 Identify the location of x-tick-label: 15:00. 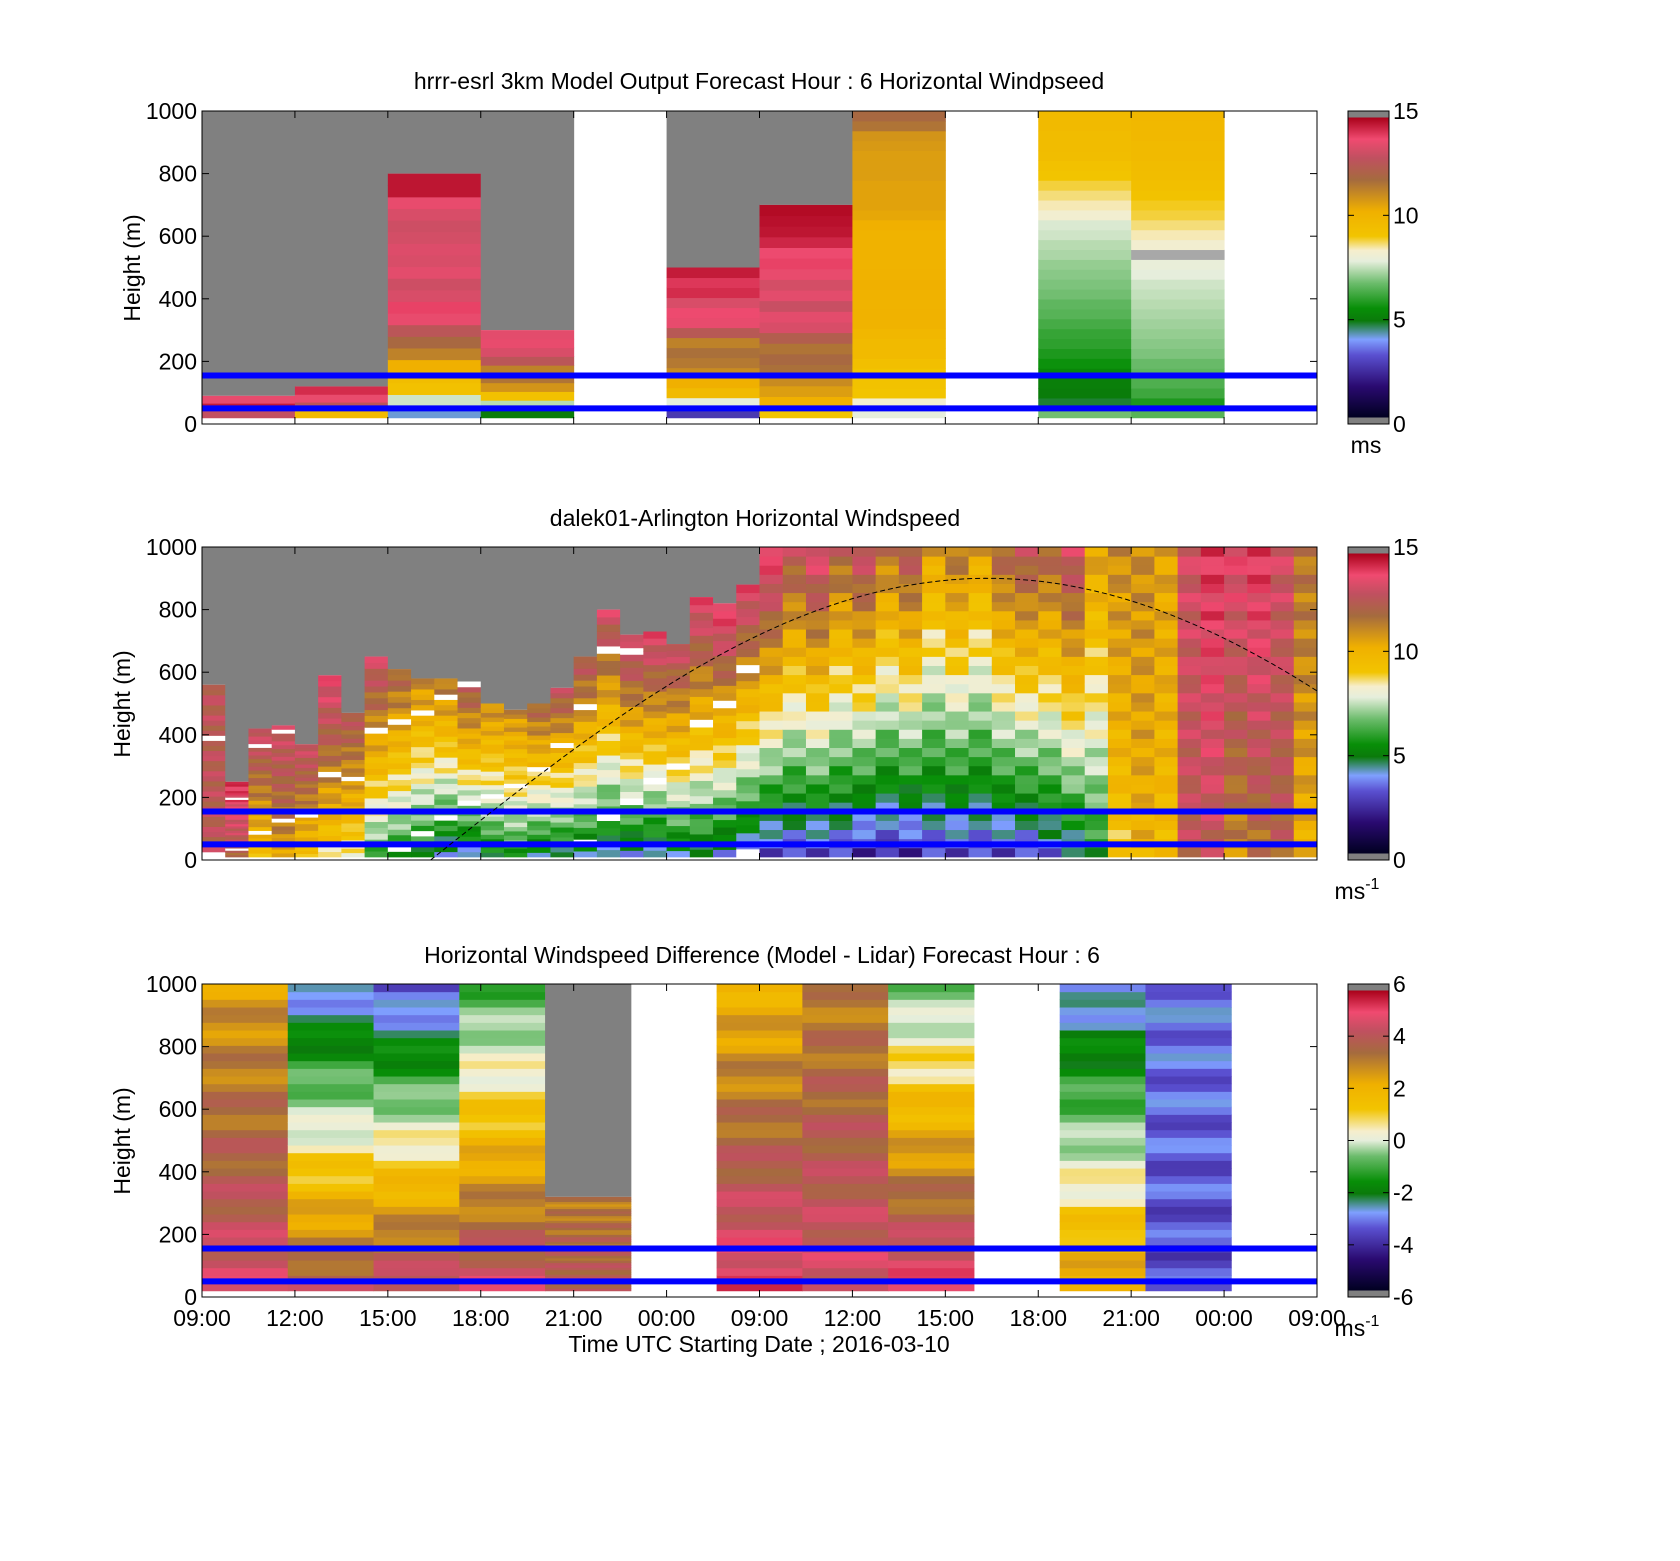
(946, 1318).